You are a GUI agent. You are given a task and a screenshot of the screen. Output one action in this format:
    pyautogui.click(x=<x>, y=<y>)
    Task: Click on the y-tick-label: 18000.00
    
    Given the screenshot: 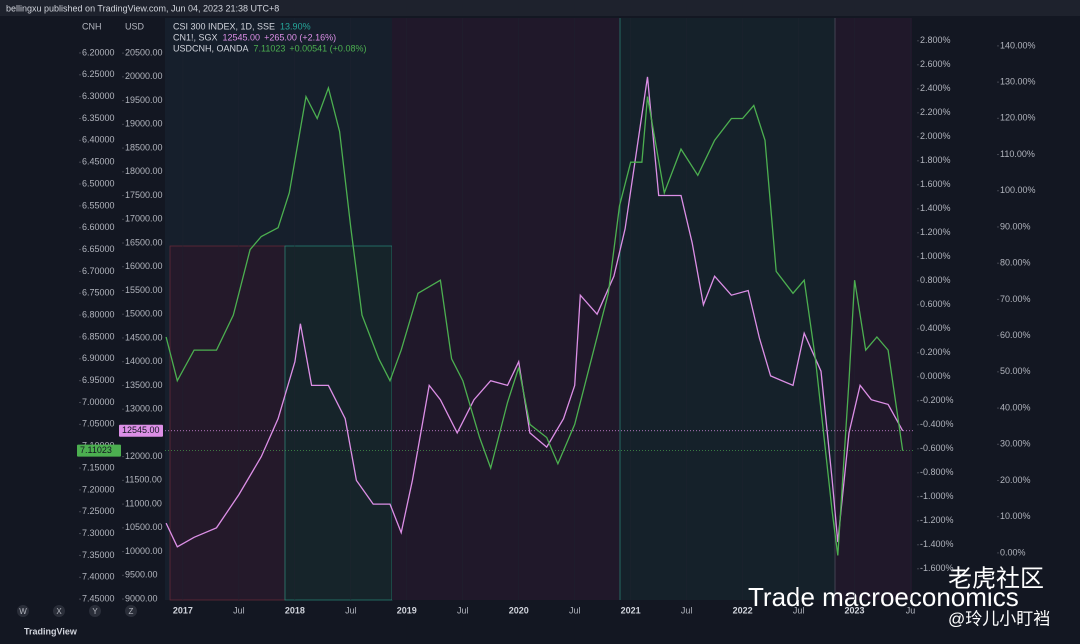 What is the action you would take?
    pyautogui.click(x=144, y=171)
    